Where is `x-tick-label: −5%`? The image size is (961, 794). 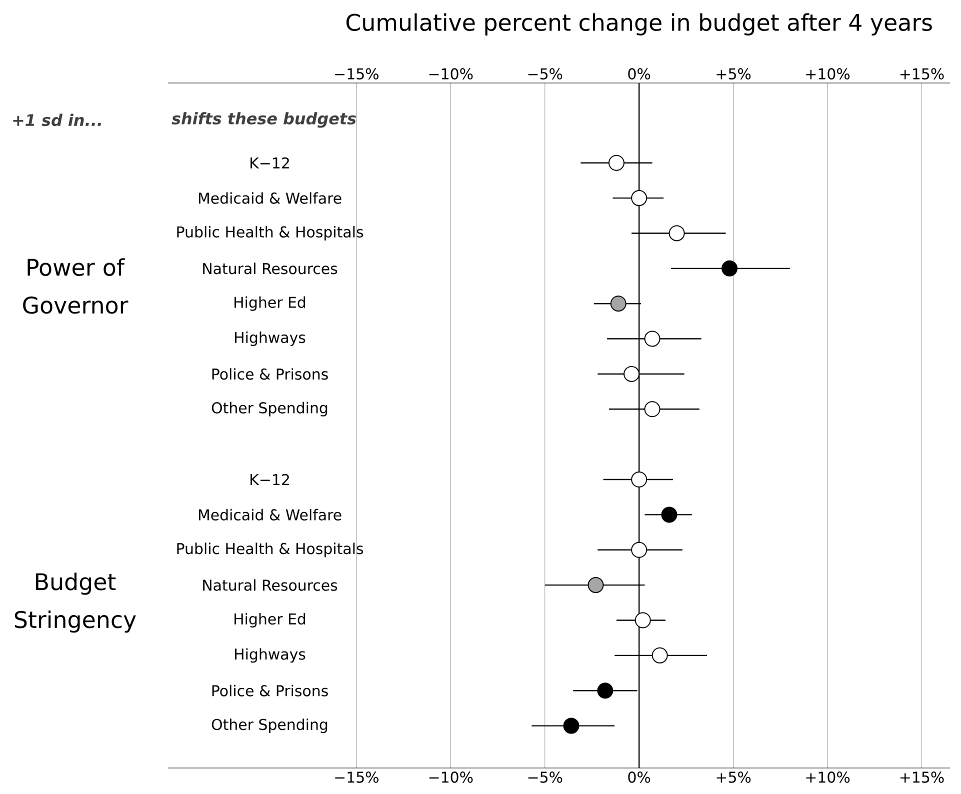 x-tick-label: −5% is located at coordinates (545, 777).